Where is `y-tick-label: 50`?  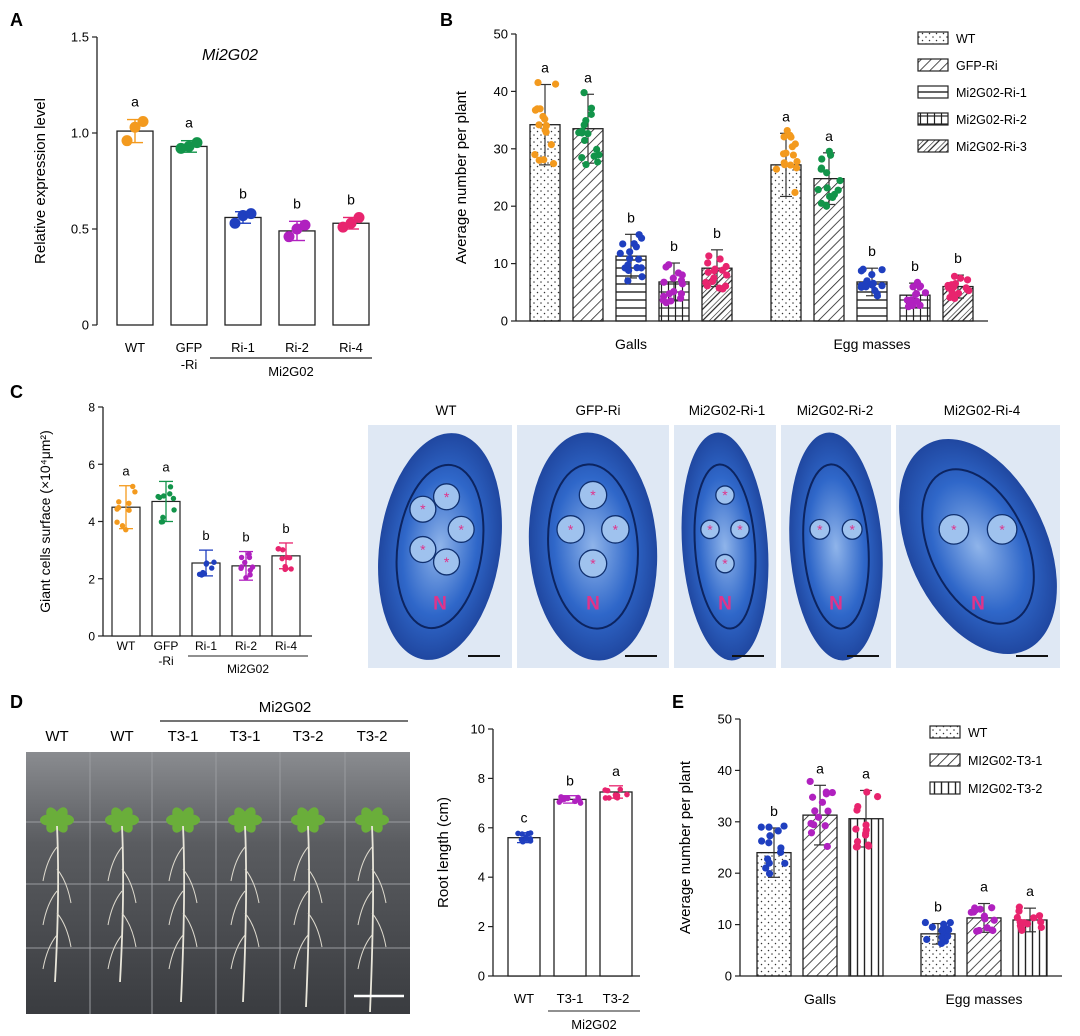 y-tick-label: 50 is located at coordinates (725, 719).